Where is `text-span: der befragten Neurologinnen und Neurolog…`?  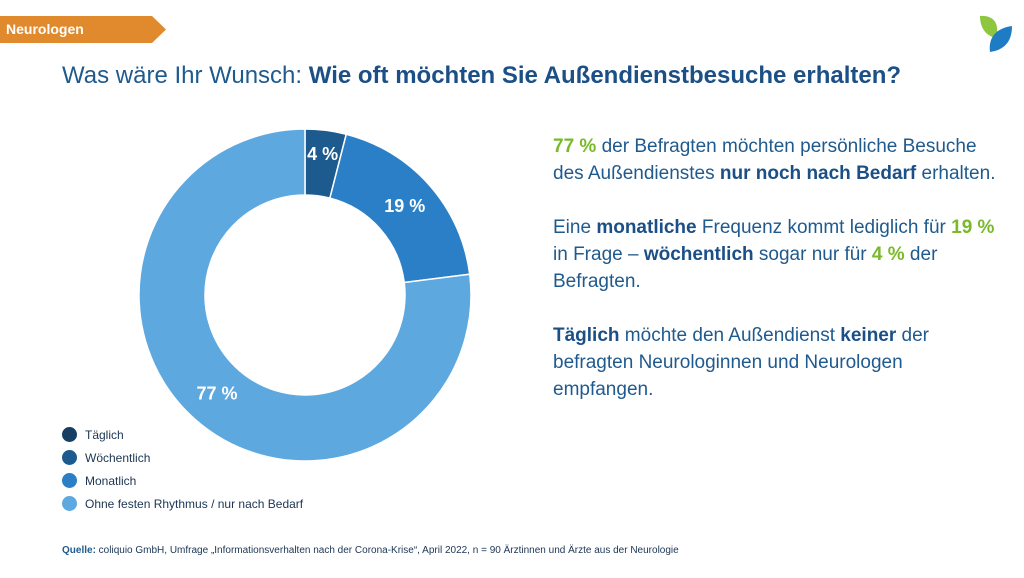 text-span: der befragten Neurologinnen und Neurolog… is located at coordinates (741, 362).